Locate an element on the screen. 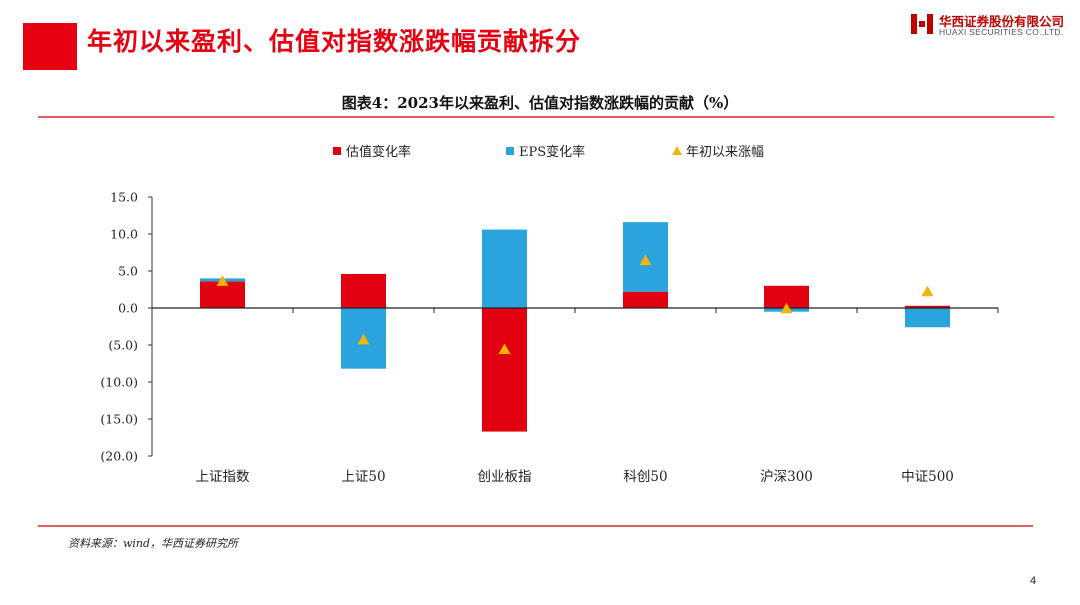 Image resolution: width=1080 pixels, height=605 pixels. y-tick-label: 10.0 is located at coordinates (124, 234).